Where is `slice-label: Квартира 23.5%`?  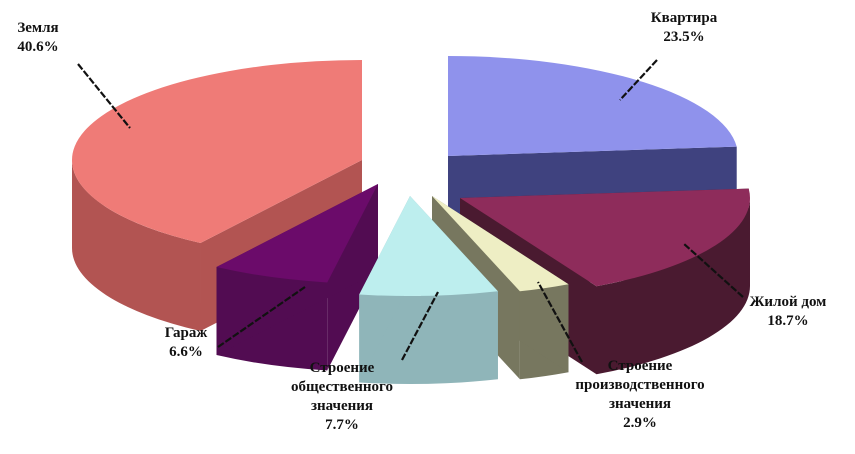 slice-label: Квартира 23.5% is located at coordinates (684, 27).